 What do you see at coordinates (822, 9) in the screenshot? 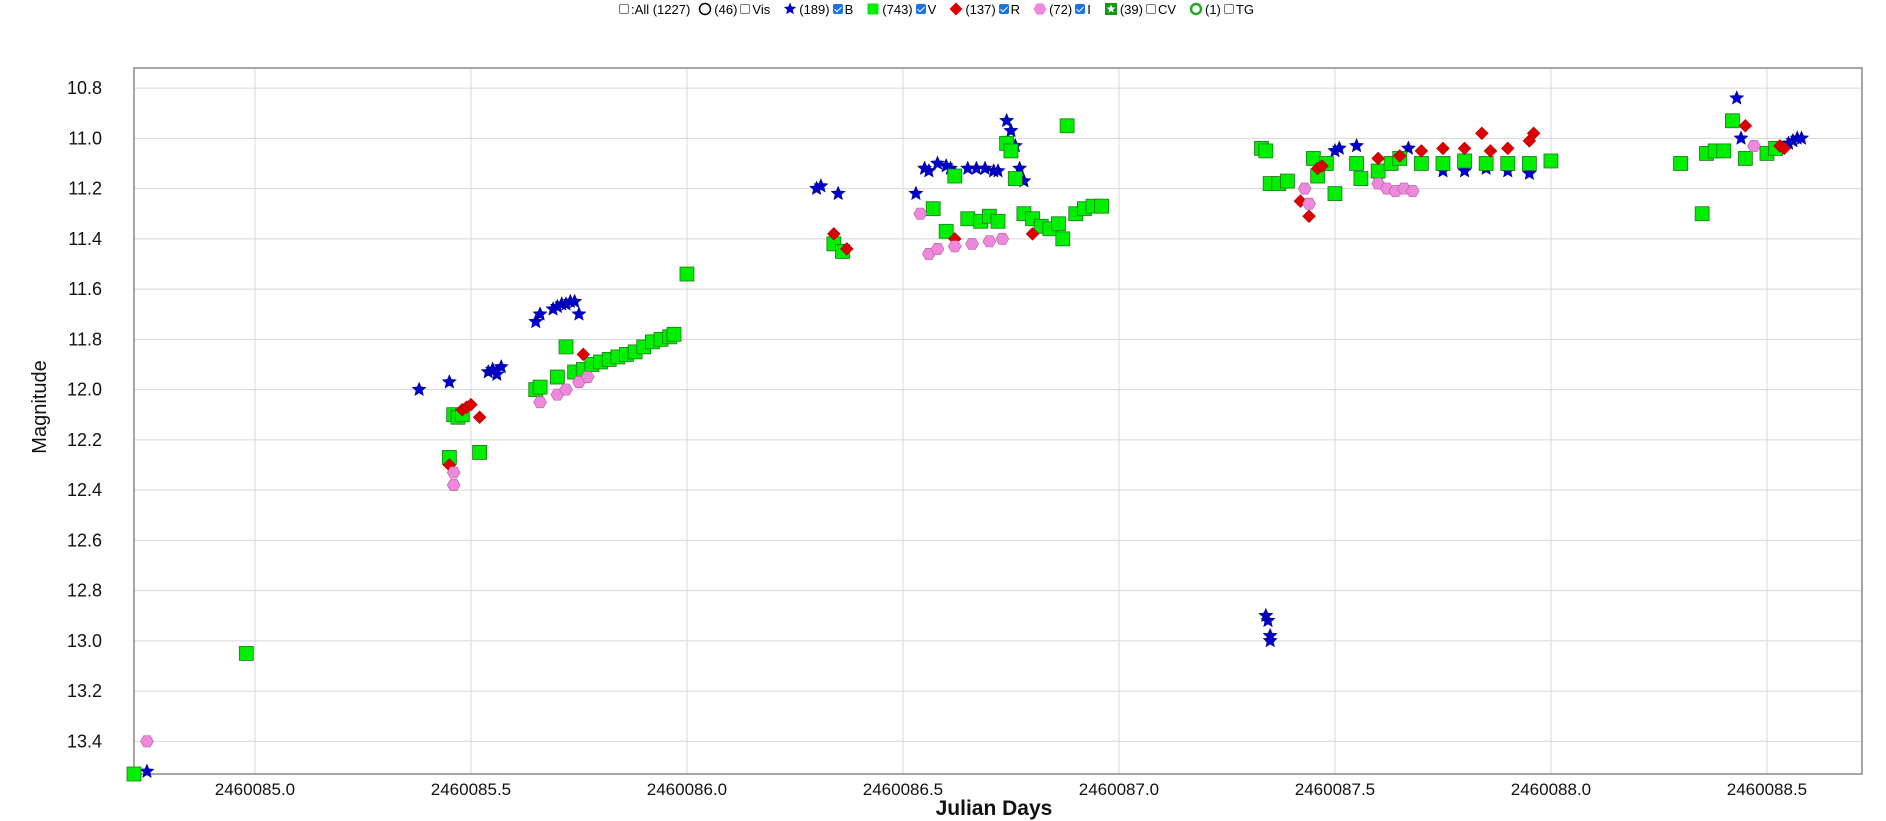
I see `legend-item-b: (189) B` at bounding box center [822, 9].